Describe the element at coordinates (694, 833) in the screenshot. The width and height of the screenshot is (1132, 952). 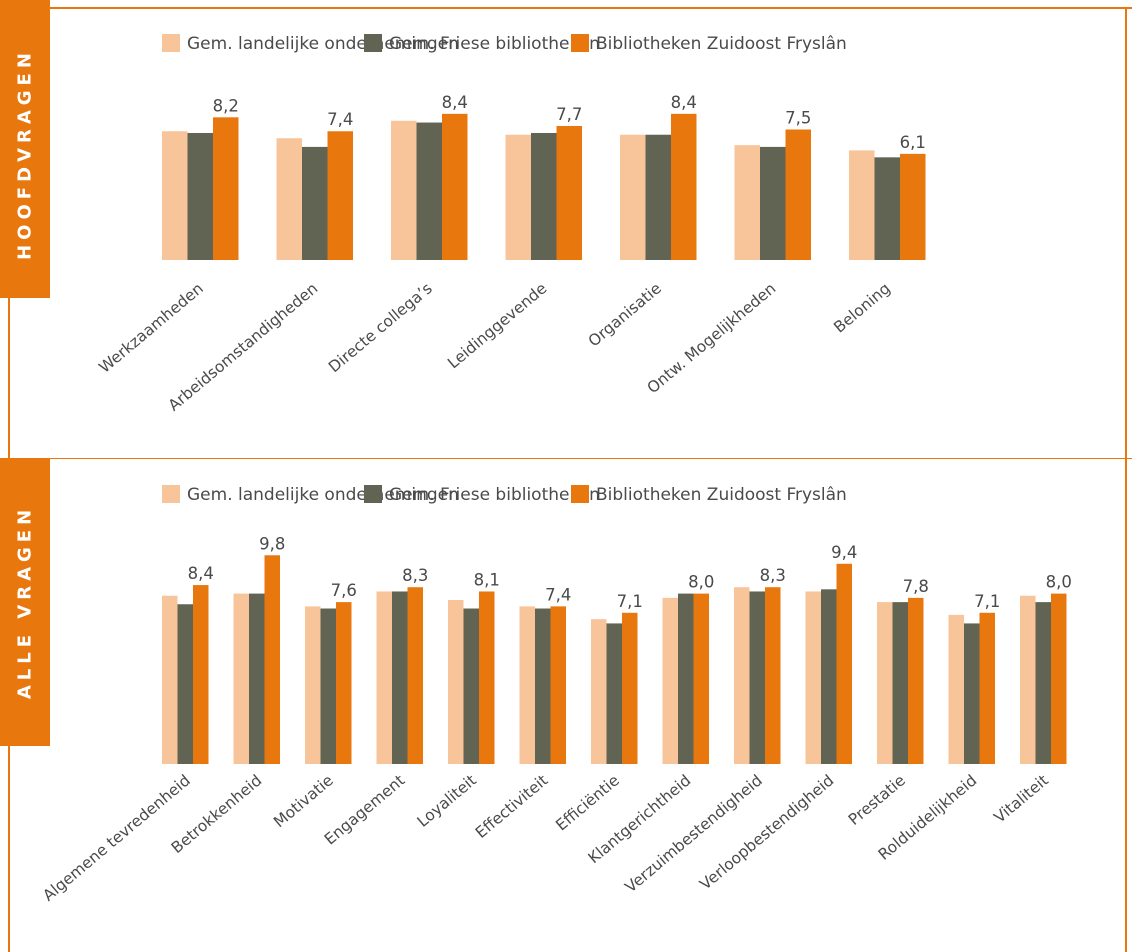
I see `category-label: Verzuimbestendigheid` at that location.